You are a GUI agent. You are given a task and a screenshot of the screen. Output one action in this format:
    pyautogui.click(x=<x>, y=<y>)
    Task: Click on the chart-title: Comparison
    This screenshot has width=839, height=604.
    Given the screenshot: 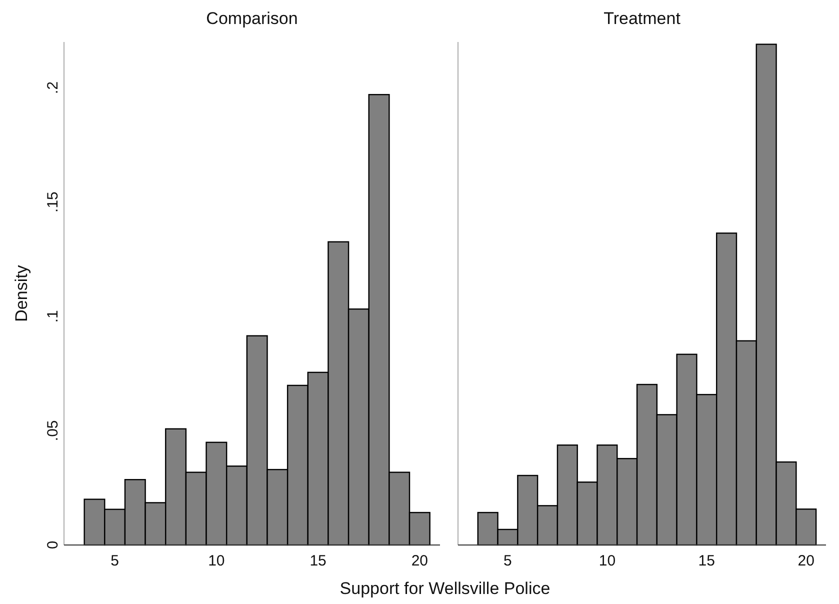 What is the action you would take?
    pyautogui.click(x=252, y=18)
    